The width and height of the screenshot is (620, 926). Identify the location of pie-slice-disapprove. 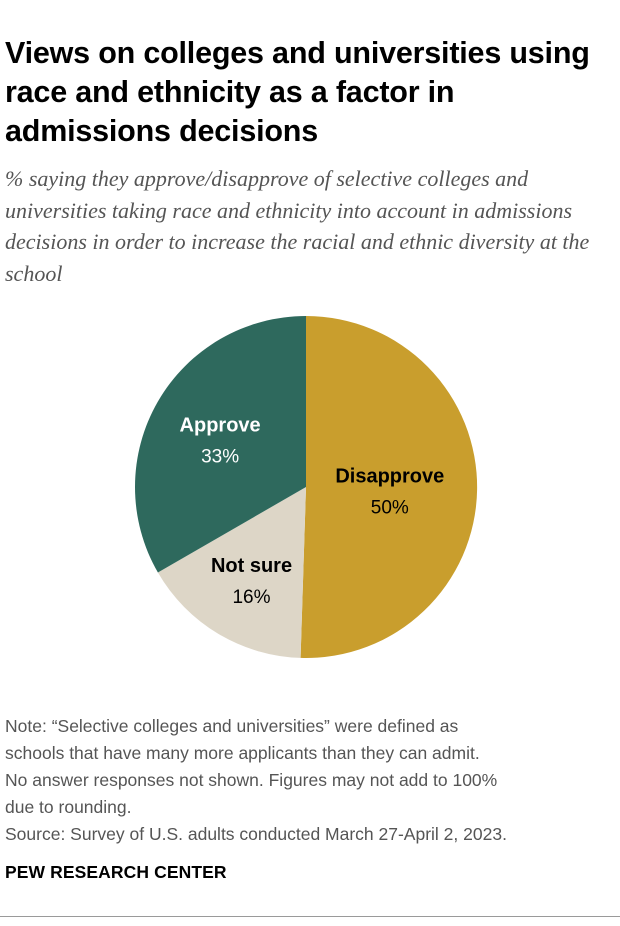
(389, 486).